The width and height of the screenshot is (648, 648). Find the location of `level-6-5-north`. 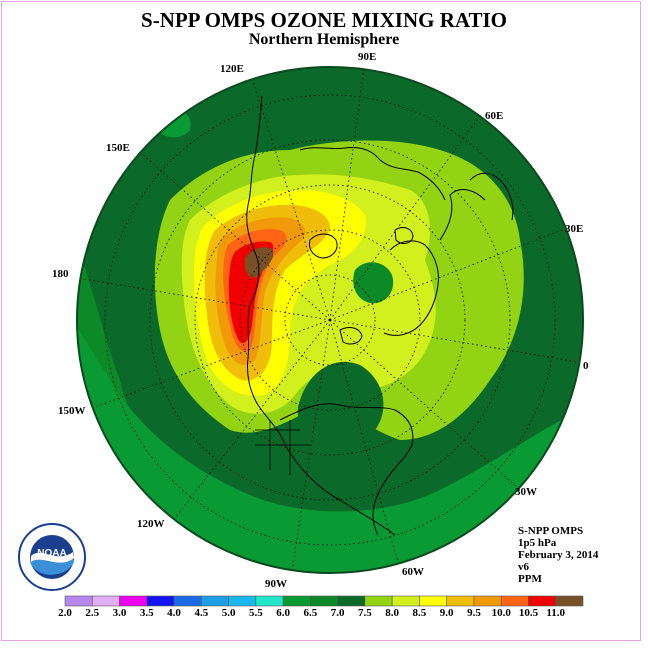

level-6-5-north is located at coordinates (373, 283).